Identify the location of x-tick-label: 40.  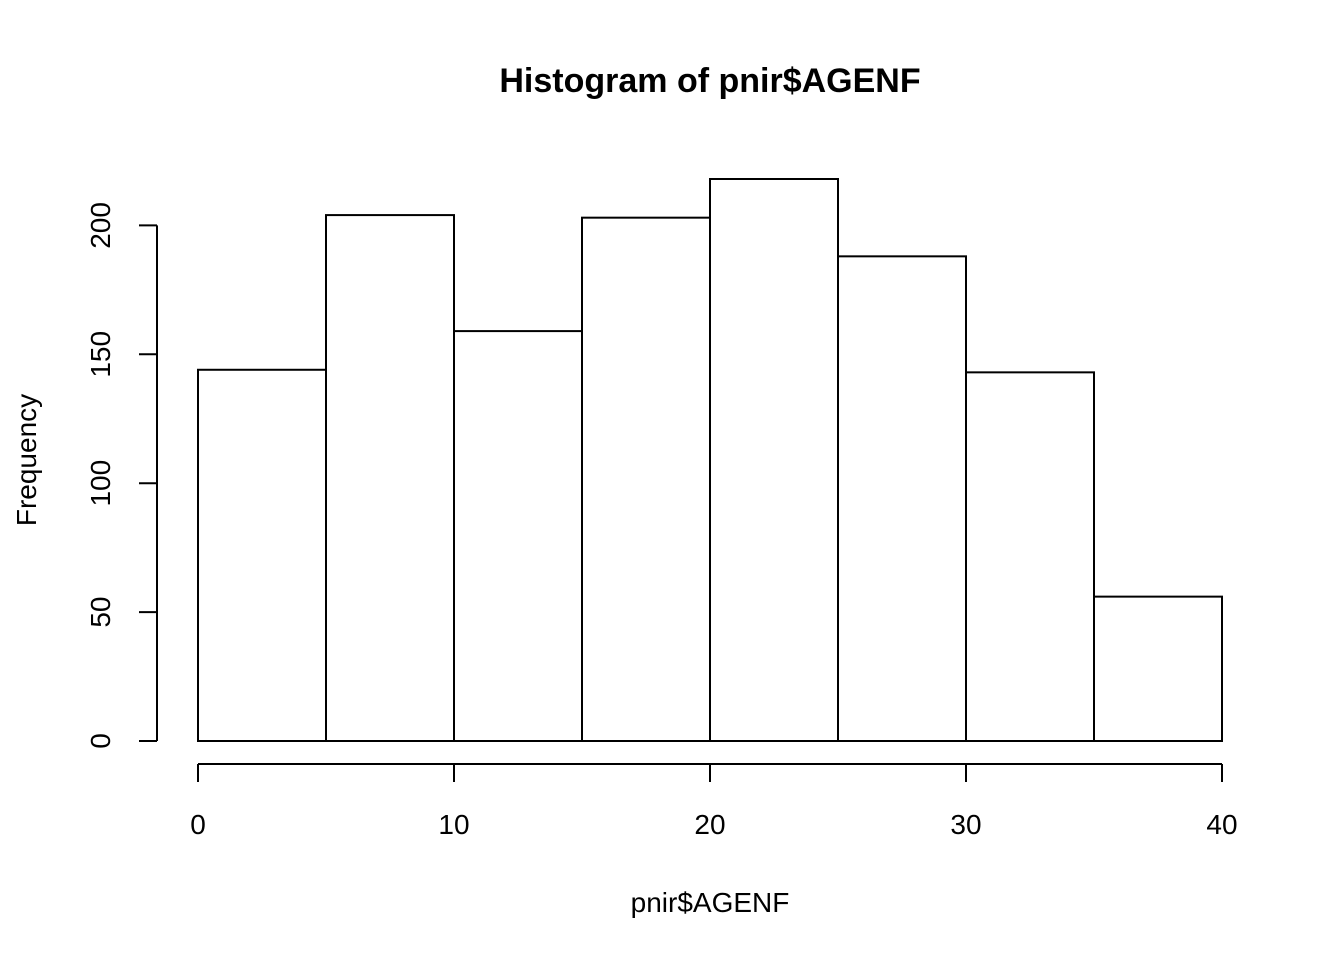
(1221, 824).